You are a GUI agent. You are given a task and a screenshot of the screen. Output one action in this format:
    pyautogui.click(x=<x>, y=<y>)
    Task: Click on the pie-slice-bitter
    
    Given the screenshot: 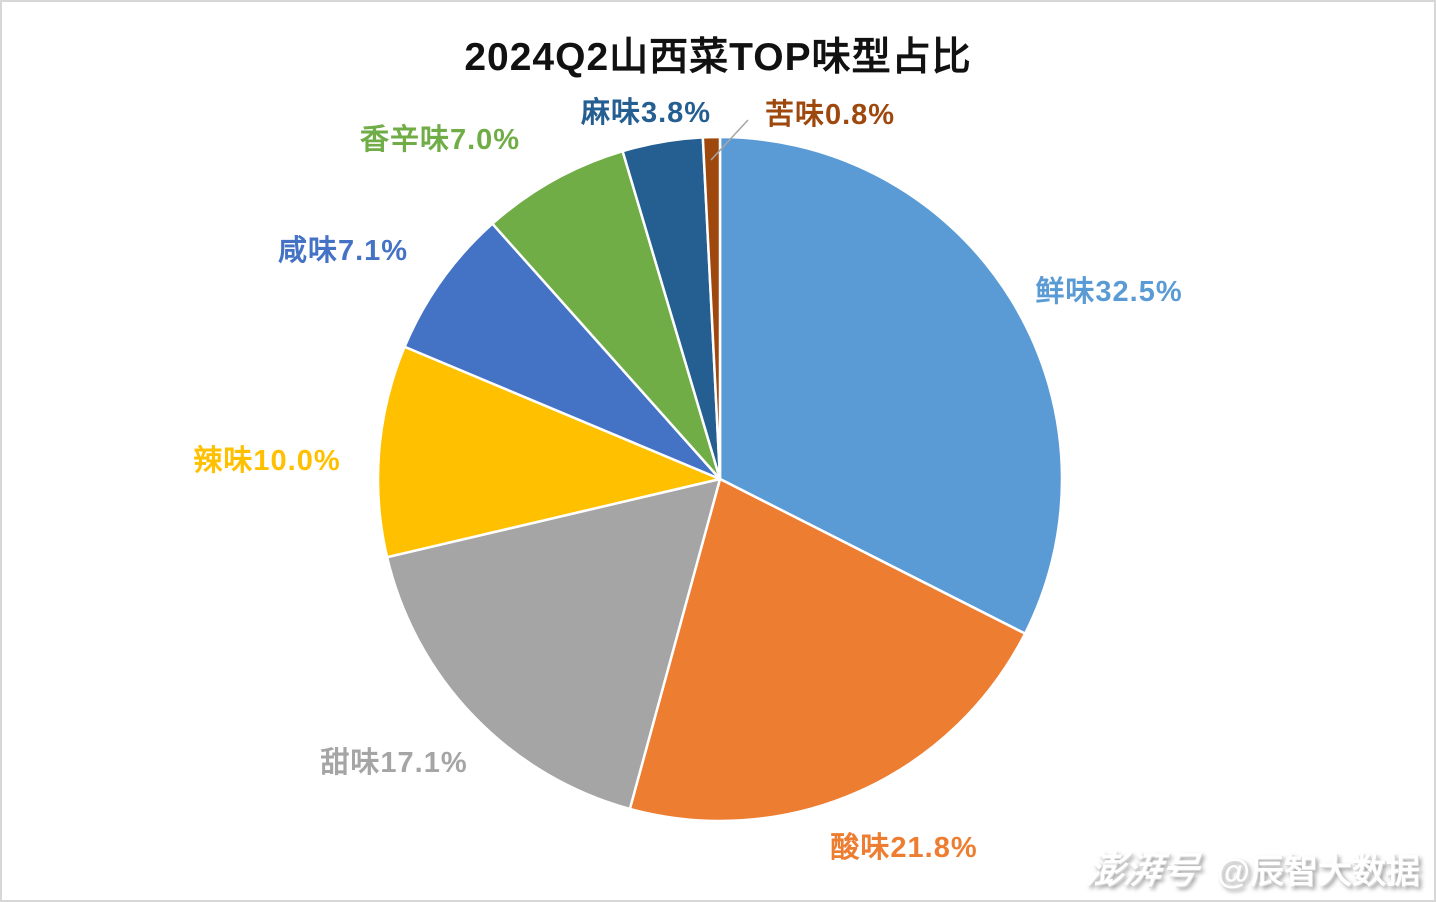 What is the action you would take?
    pyautogui.click(x=711, y=308)
    